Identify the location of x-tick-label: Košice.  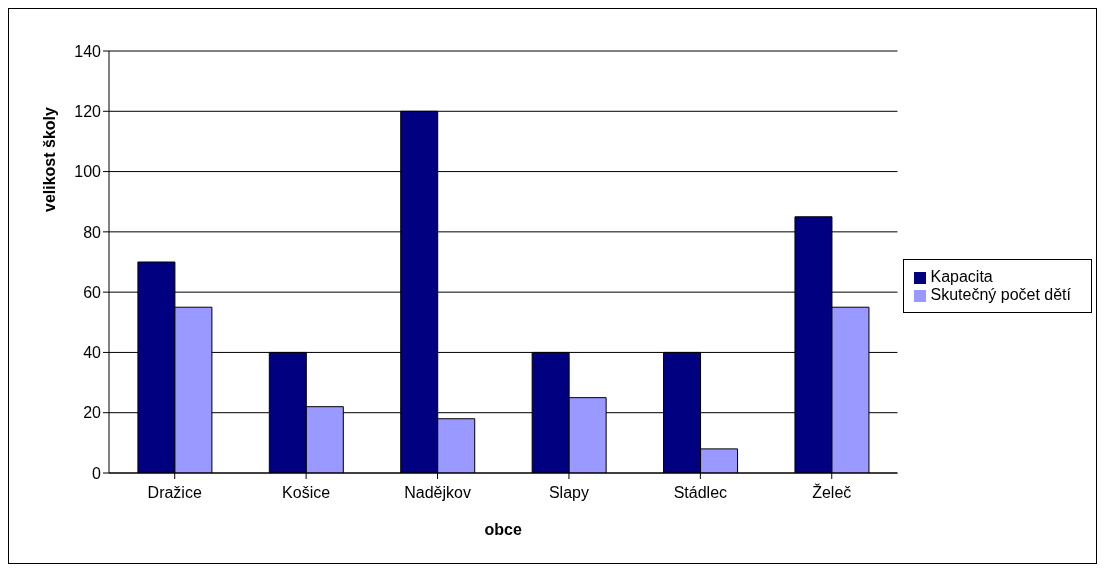
(306, 493).